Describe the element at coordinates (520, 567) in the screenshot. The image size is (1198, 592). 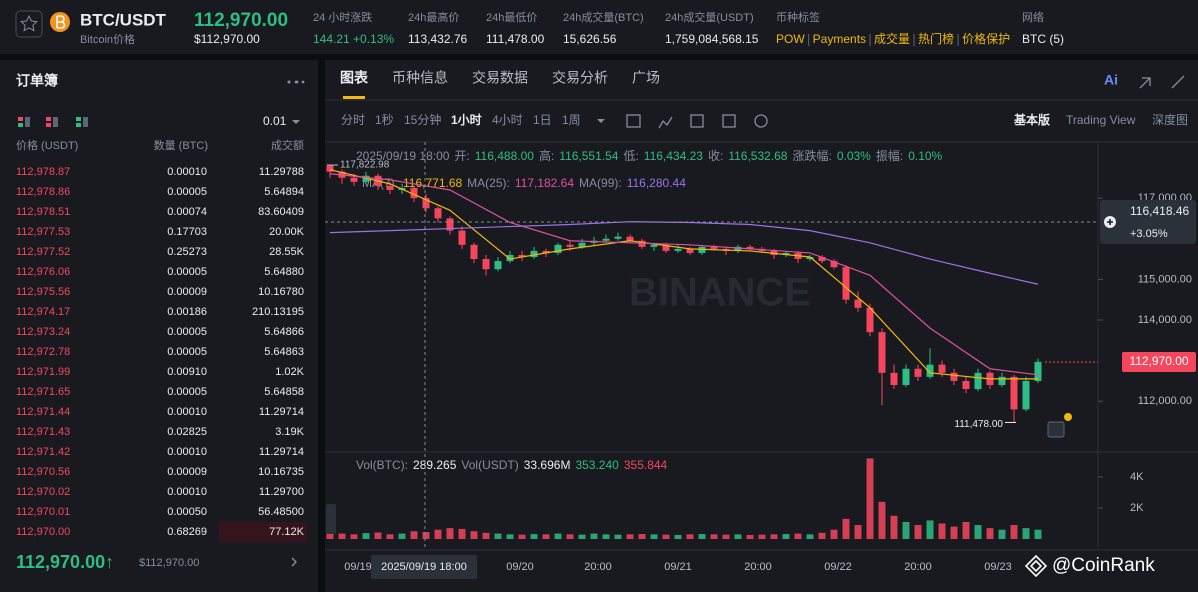
I see `x-tick-label: 09/20` at that location.